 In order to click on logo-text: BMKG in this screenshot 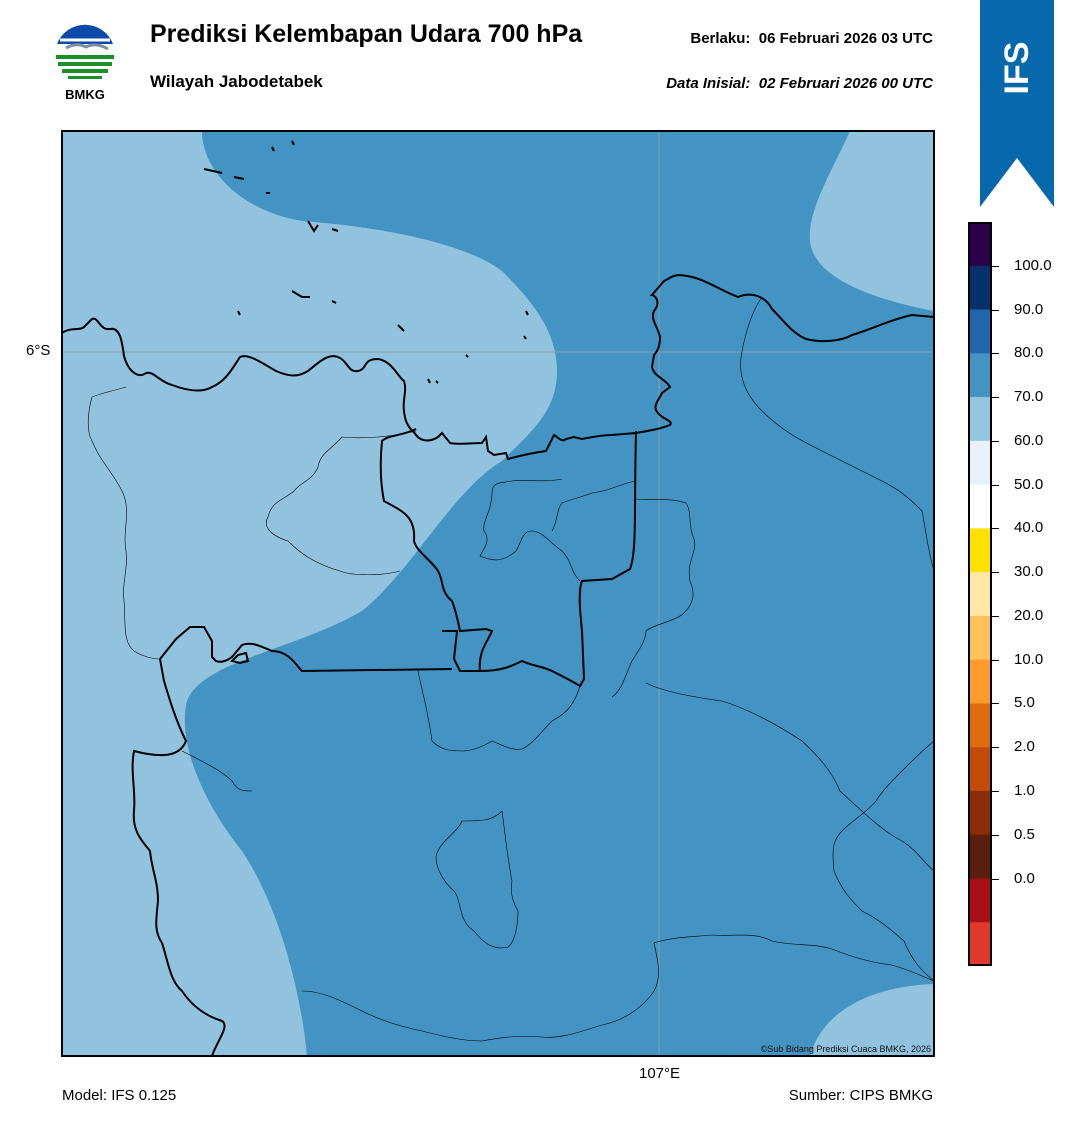, I will do `click(85, 94)`.